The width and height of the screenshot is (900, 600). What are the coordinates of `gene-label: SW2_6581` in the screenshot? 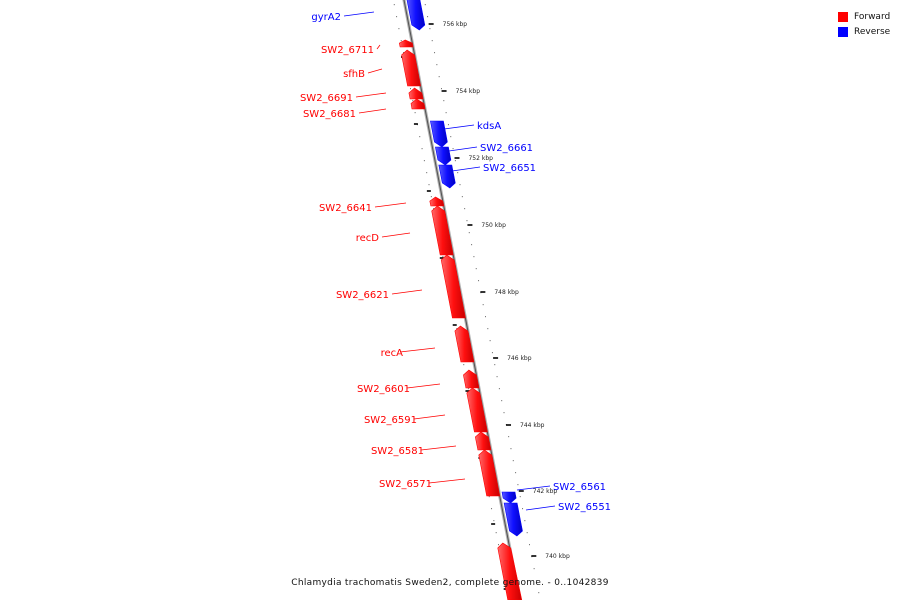 It's located at (397, 451).